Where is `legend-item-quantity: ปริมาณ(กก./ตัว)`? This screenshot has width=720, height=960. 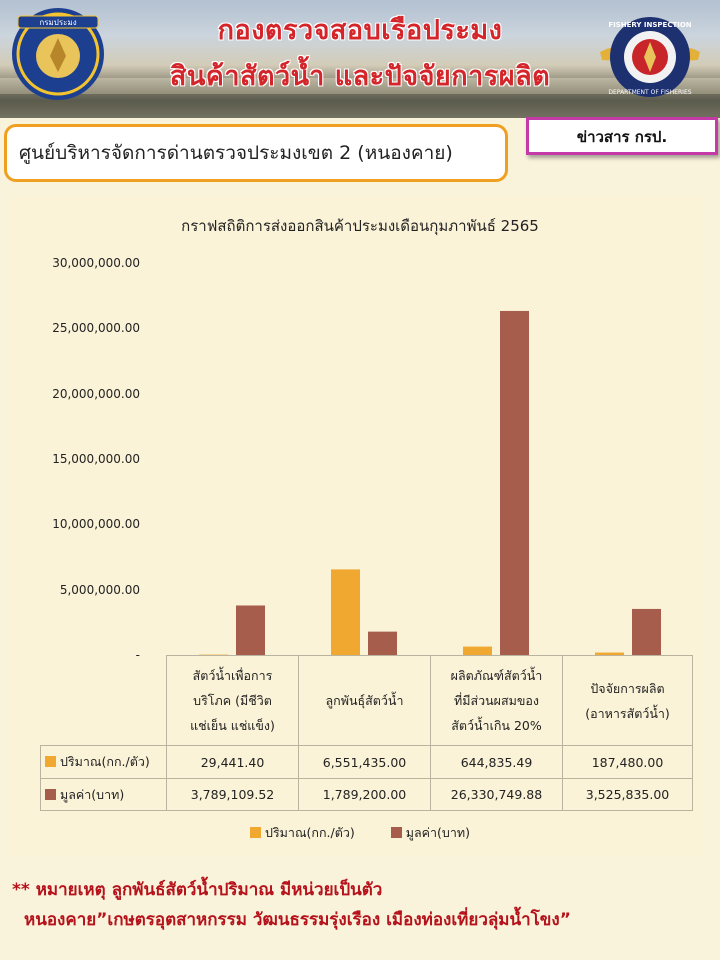 legend-item-quantity: ปริมาณ(กก./ตัว) is located at coordinates (302, 833).